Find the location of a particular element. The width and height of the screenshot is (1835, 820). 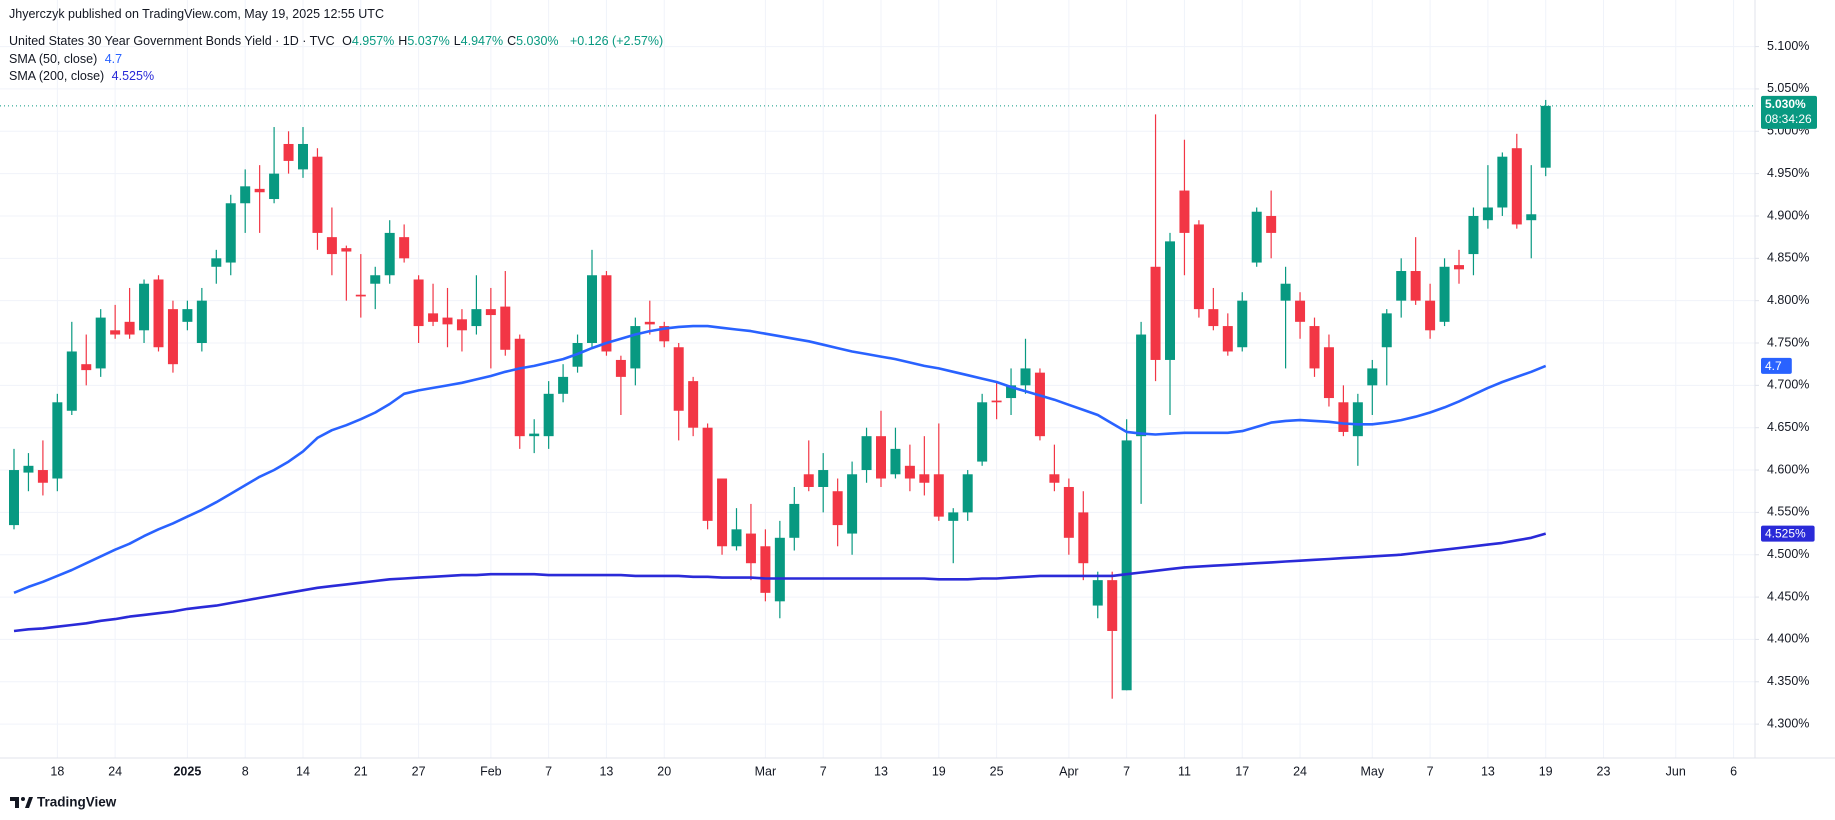

y-tick-label: 4.850% is located at coordinates (1788, 258).